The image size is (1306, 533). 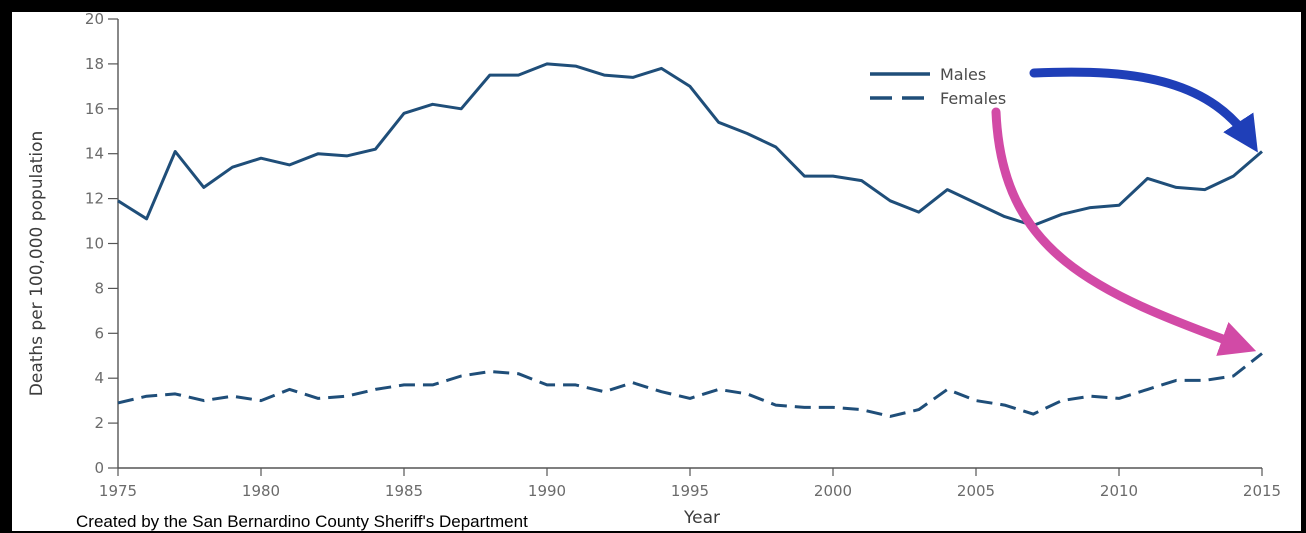 I want to click on legend-label-males: Males, so click(x=963, y=74).